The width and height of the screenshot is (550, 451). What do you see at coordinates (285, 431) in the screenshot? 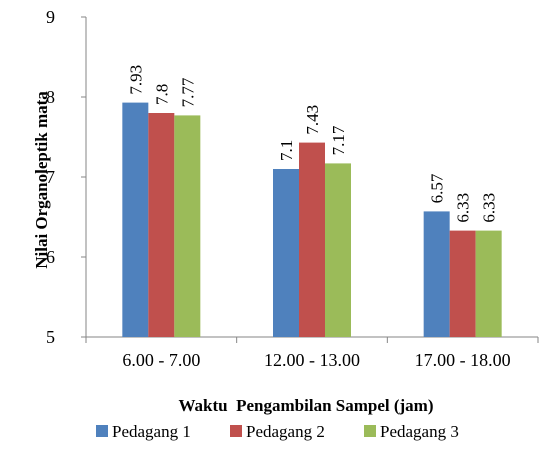
I see `legend-label: Pedagang 2` at bounding box center [285, 431].